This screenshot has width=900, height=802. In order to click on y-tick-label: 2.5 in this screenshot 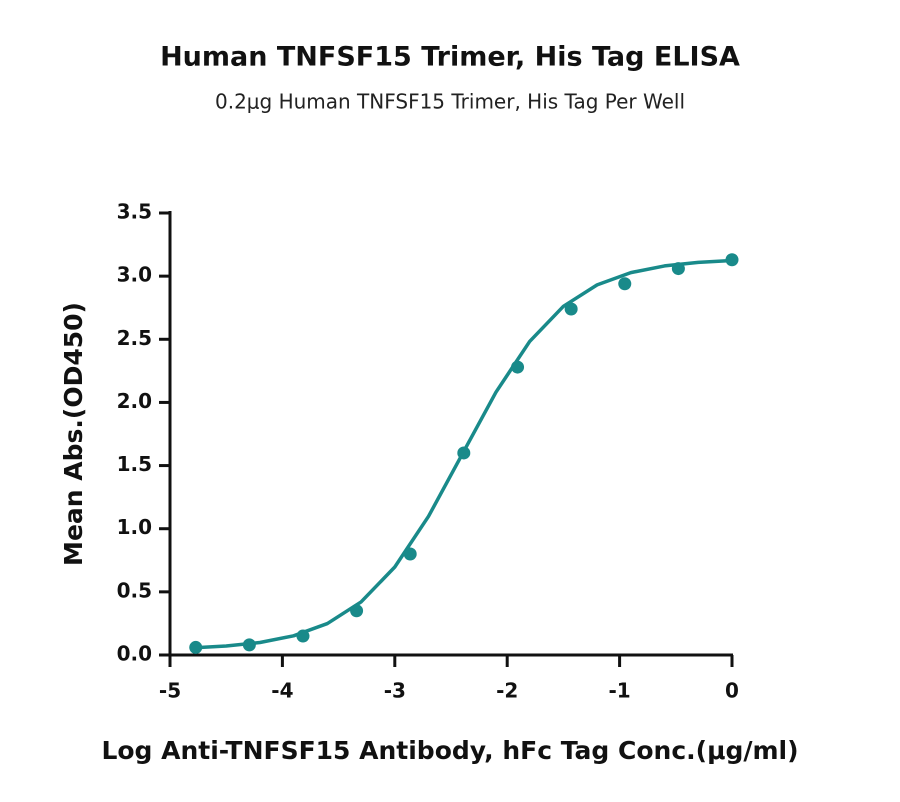, I will do `click(134, 338)`.